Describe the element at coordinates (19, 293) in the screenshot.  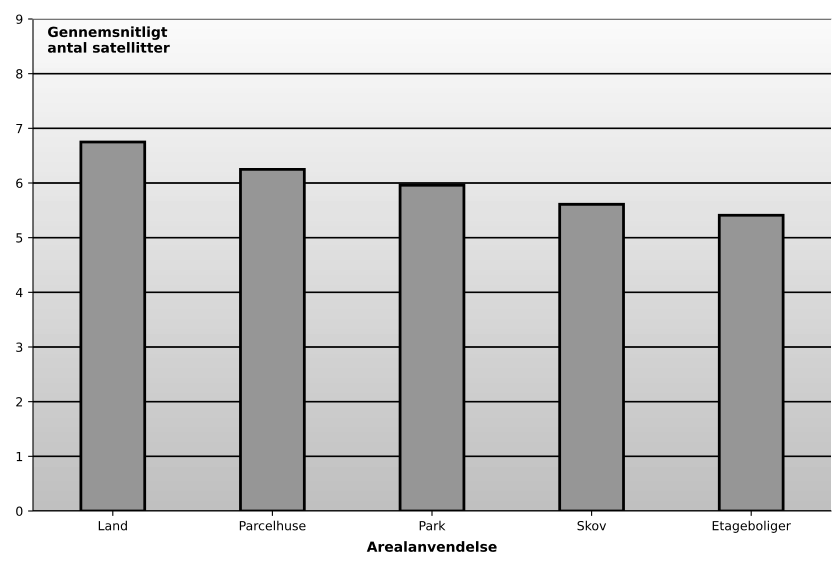
I see `y-tick-label: 4` at that location.